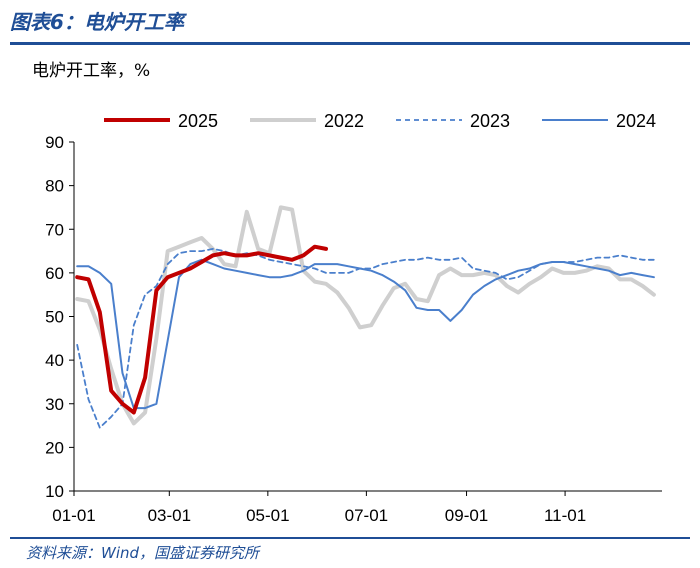 Image resolution: width=700 pixels, height=568 pixels. Describe the element at coordinates (97, 22) in the screenshot. I see `figure-title: 图表6：电炉开工率` at that location.